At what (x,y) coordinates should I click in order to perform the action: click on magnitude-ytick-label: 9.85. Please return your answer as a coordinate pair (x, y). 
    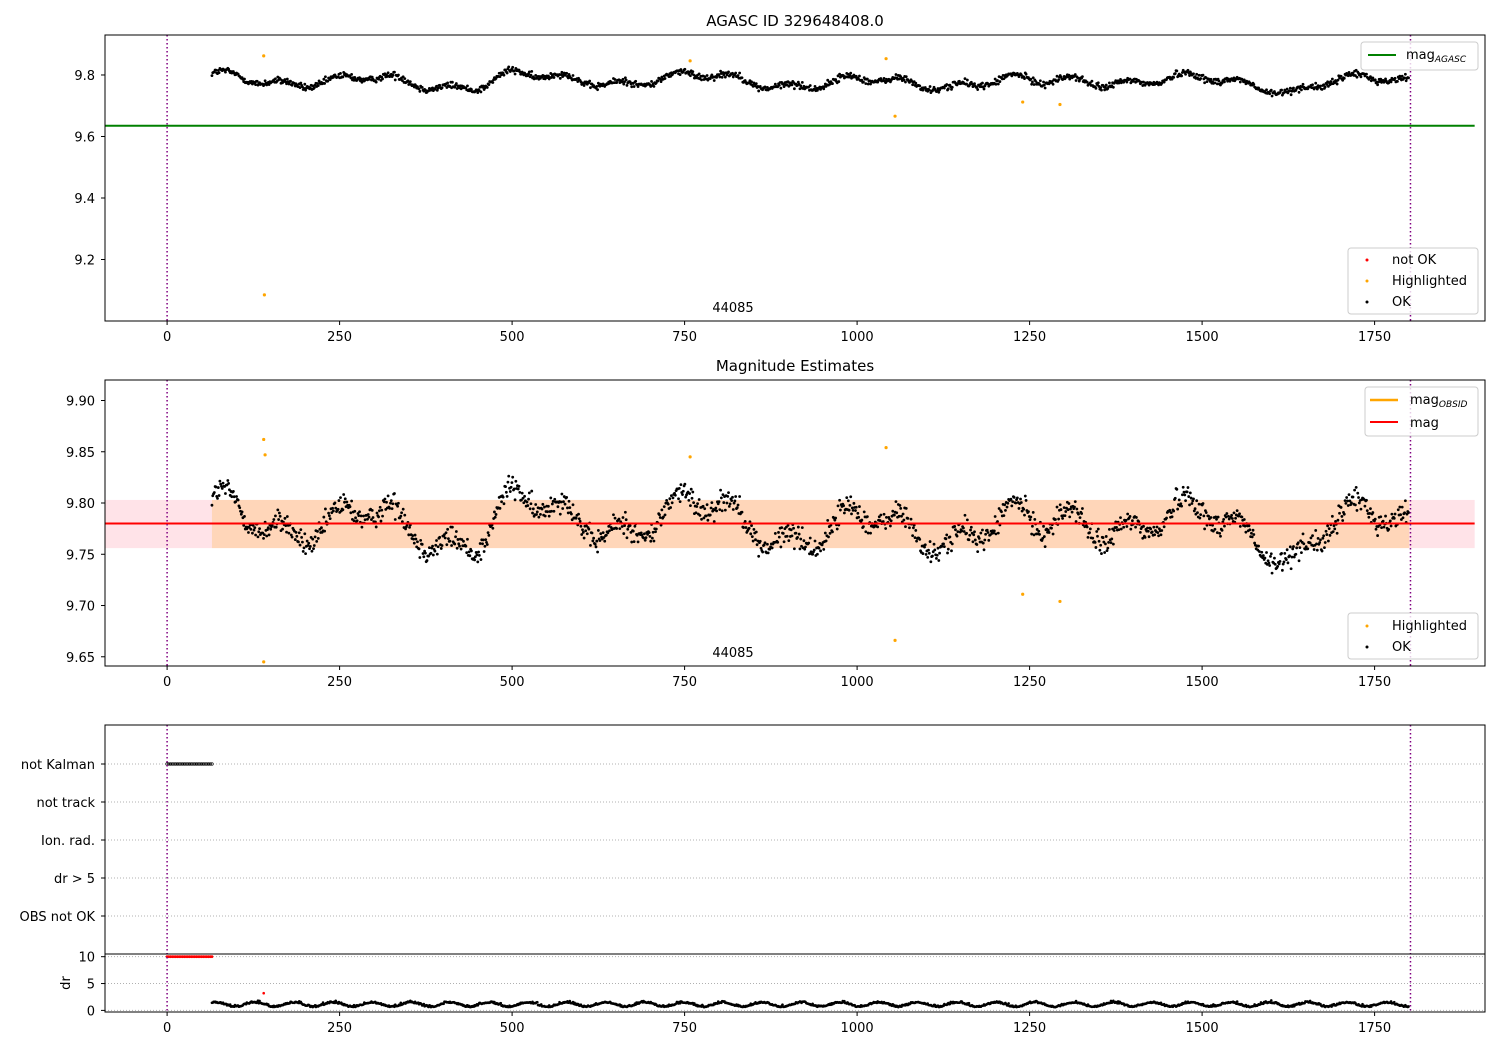
    Looking at the image, I should click on (80, 453).